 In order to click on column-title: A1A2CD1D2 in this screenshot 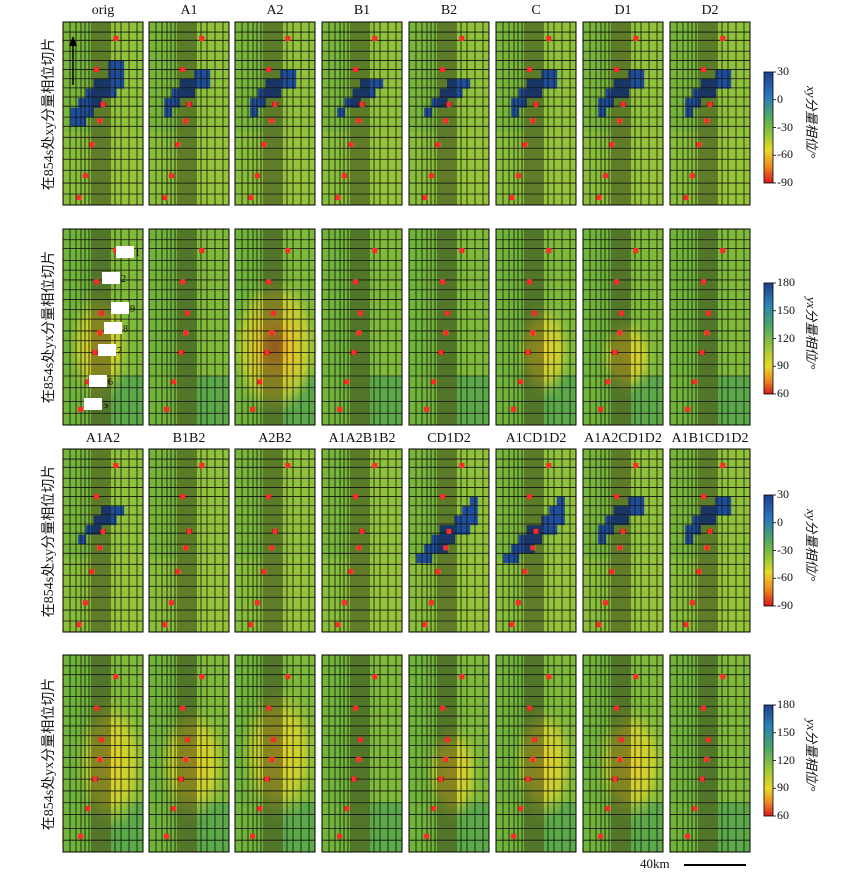, I will do `click(623, 438)`.